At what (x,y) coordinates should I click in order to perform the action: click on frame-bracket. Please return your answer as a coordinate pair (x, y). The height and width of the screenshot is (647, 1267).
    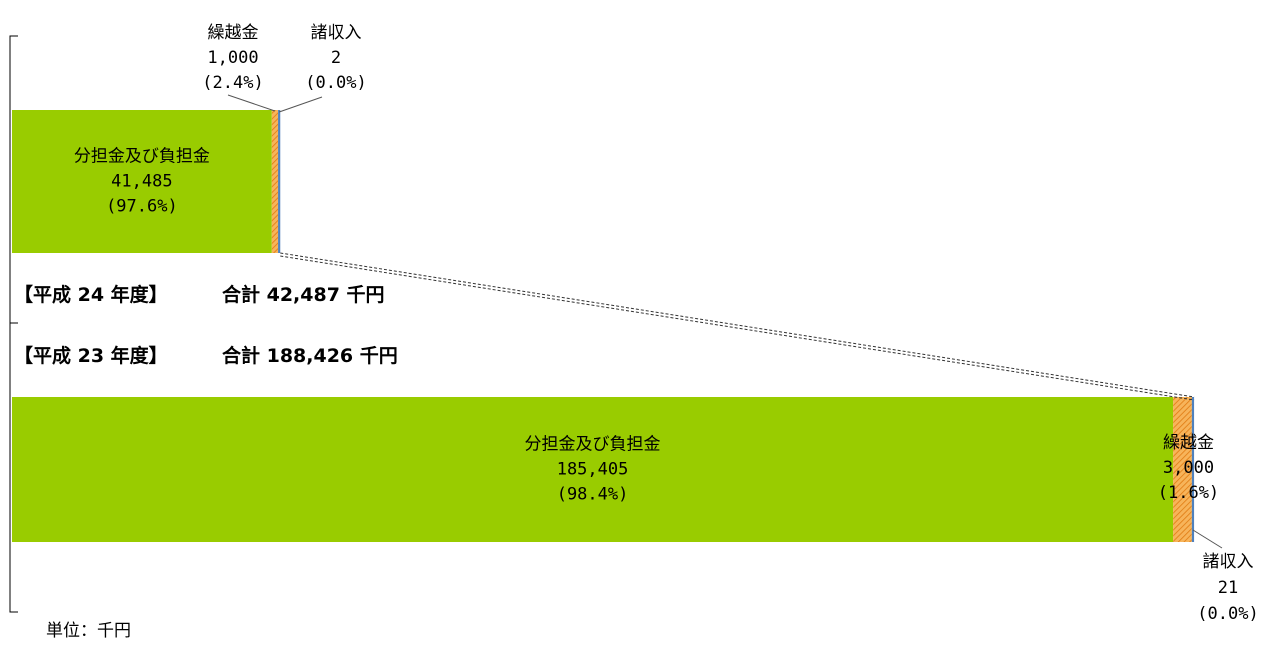
    Looking at the image, I should click on (13, 324).